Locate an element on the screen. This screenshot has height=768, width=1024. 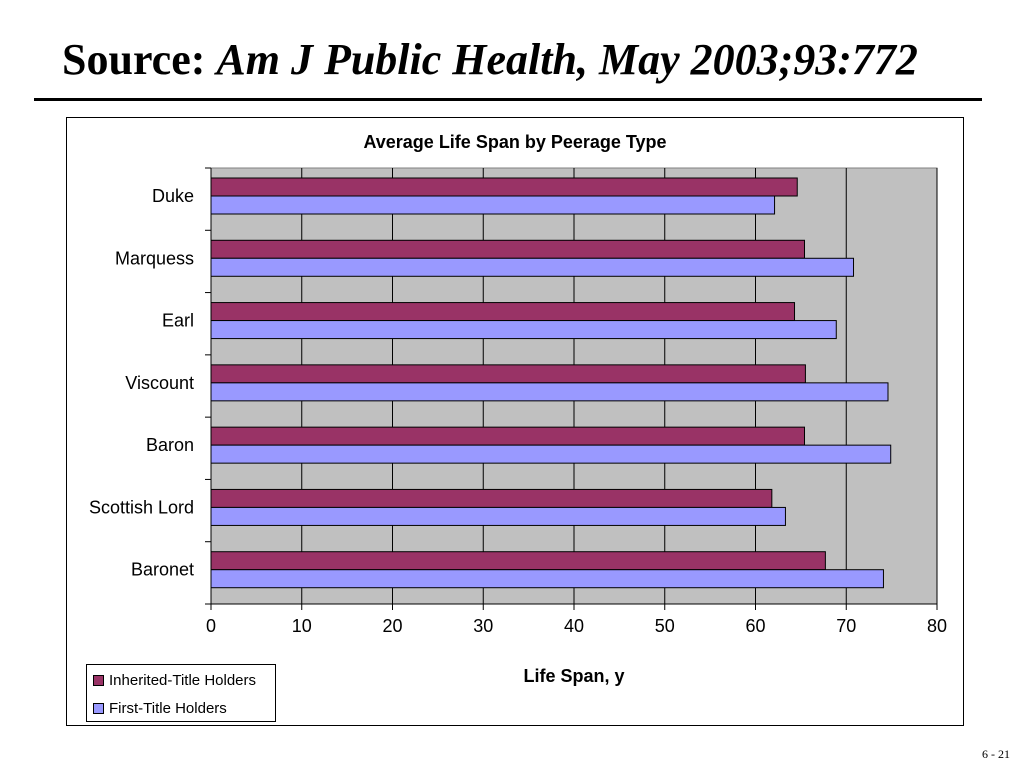
title-prefix: Source: is located at coordinates (134, 59).